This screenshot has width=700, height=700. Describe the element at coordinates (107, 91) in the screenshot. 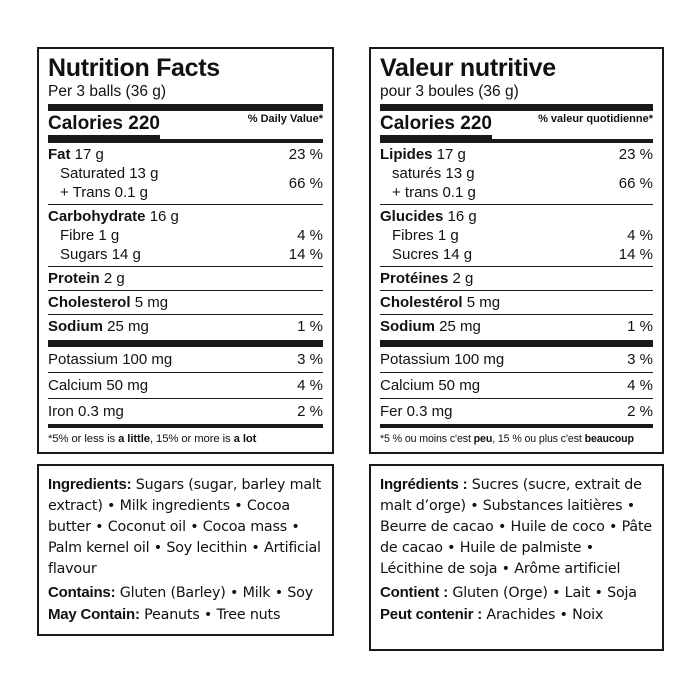

I see `nf-serving: Per 3 balls (36 g)` at that location.